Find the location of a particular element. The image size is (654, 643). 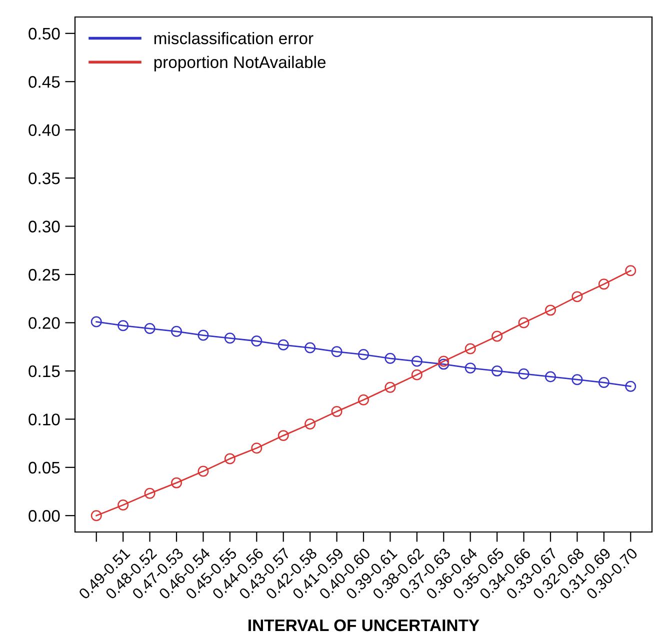

legend-label: proportion NotAvailable is located at coordinates (240, 64).